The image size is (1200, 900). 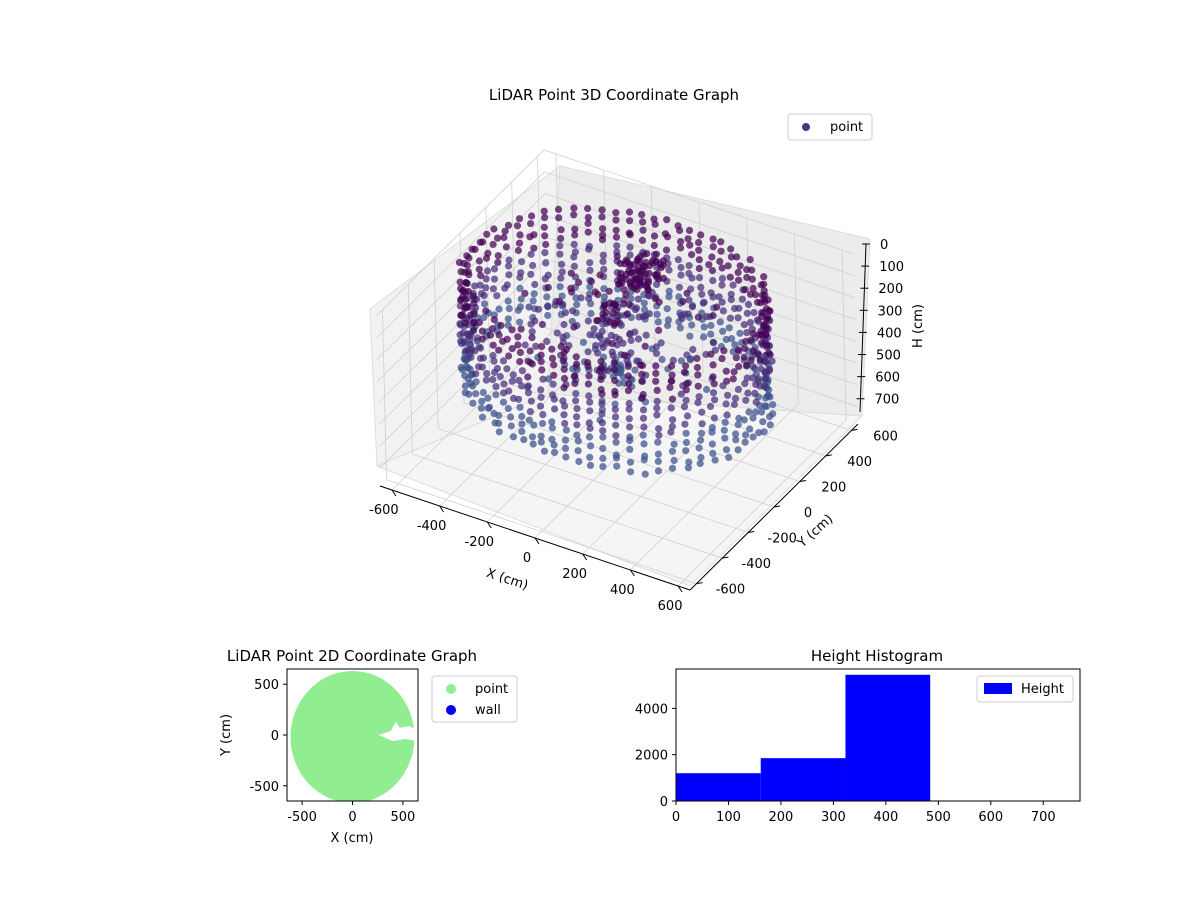 What do you see at coordinates (275, 736) in the screenshot?
I see `y-tick-label-2d: 0` at bounding box center [275, 736].